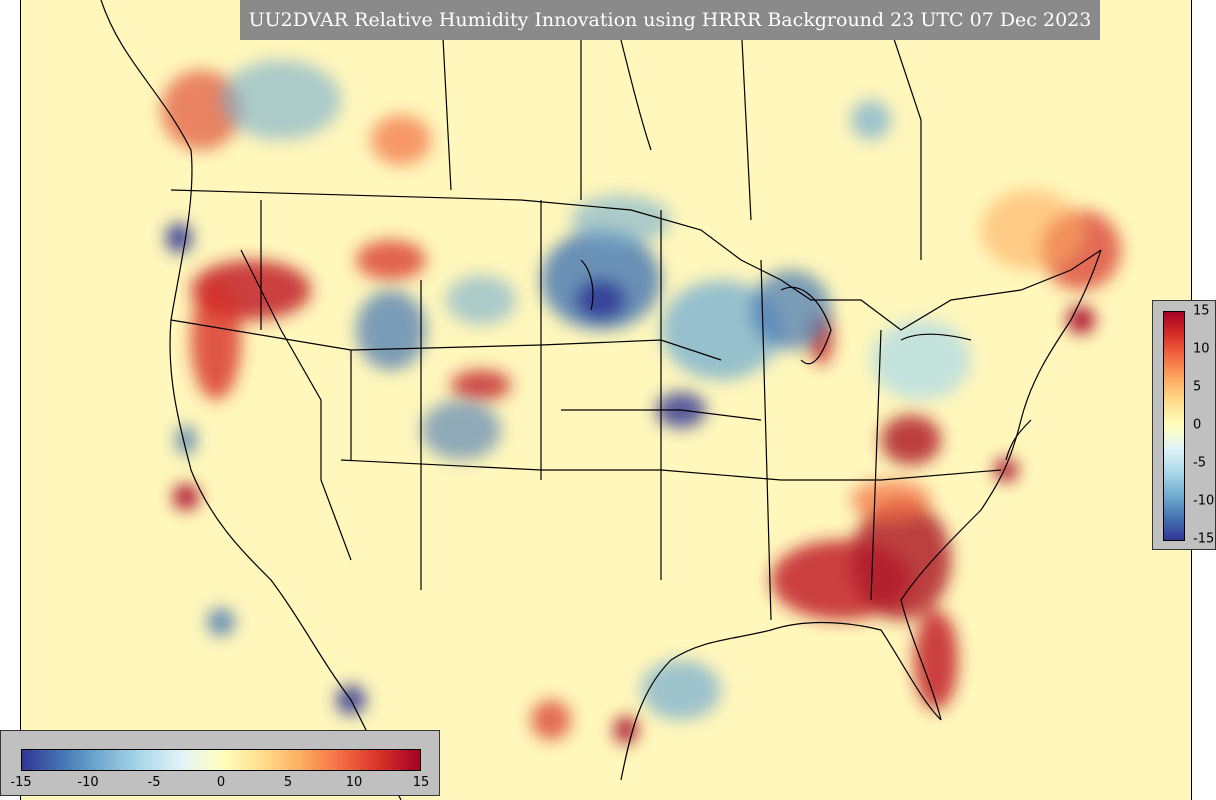 The width and height of the screenshot is (1216, 800). Describe the element at coordinates (354, 782) in the screenshot. I see `colorbar-bottom-tick: 10` at that location.